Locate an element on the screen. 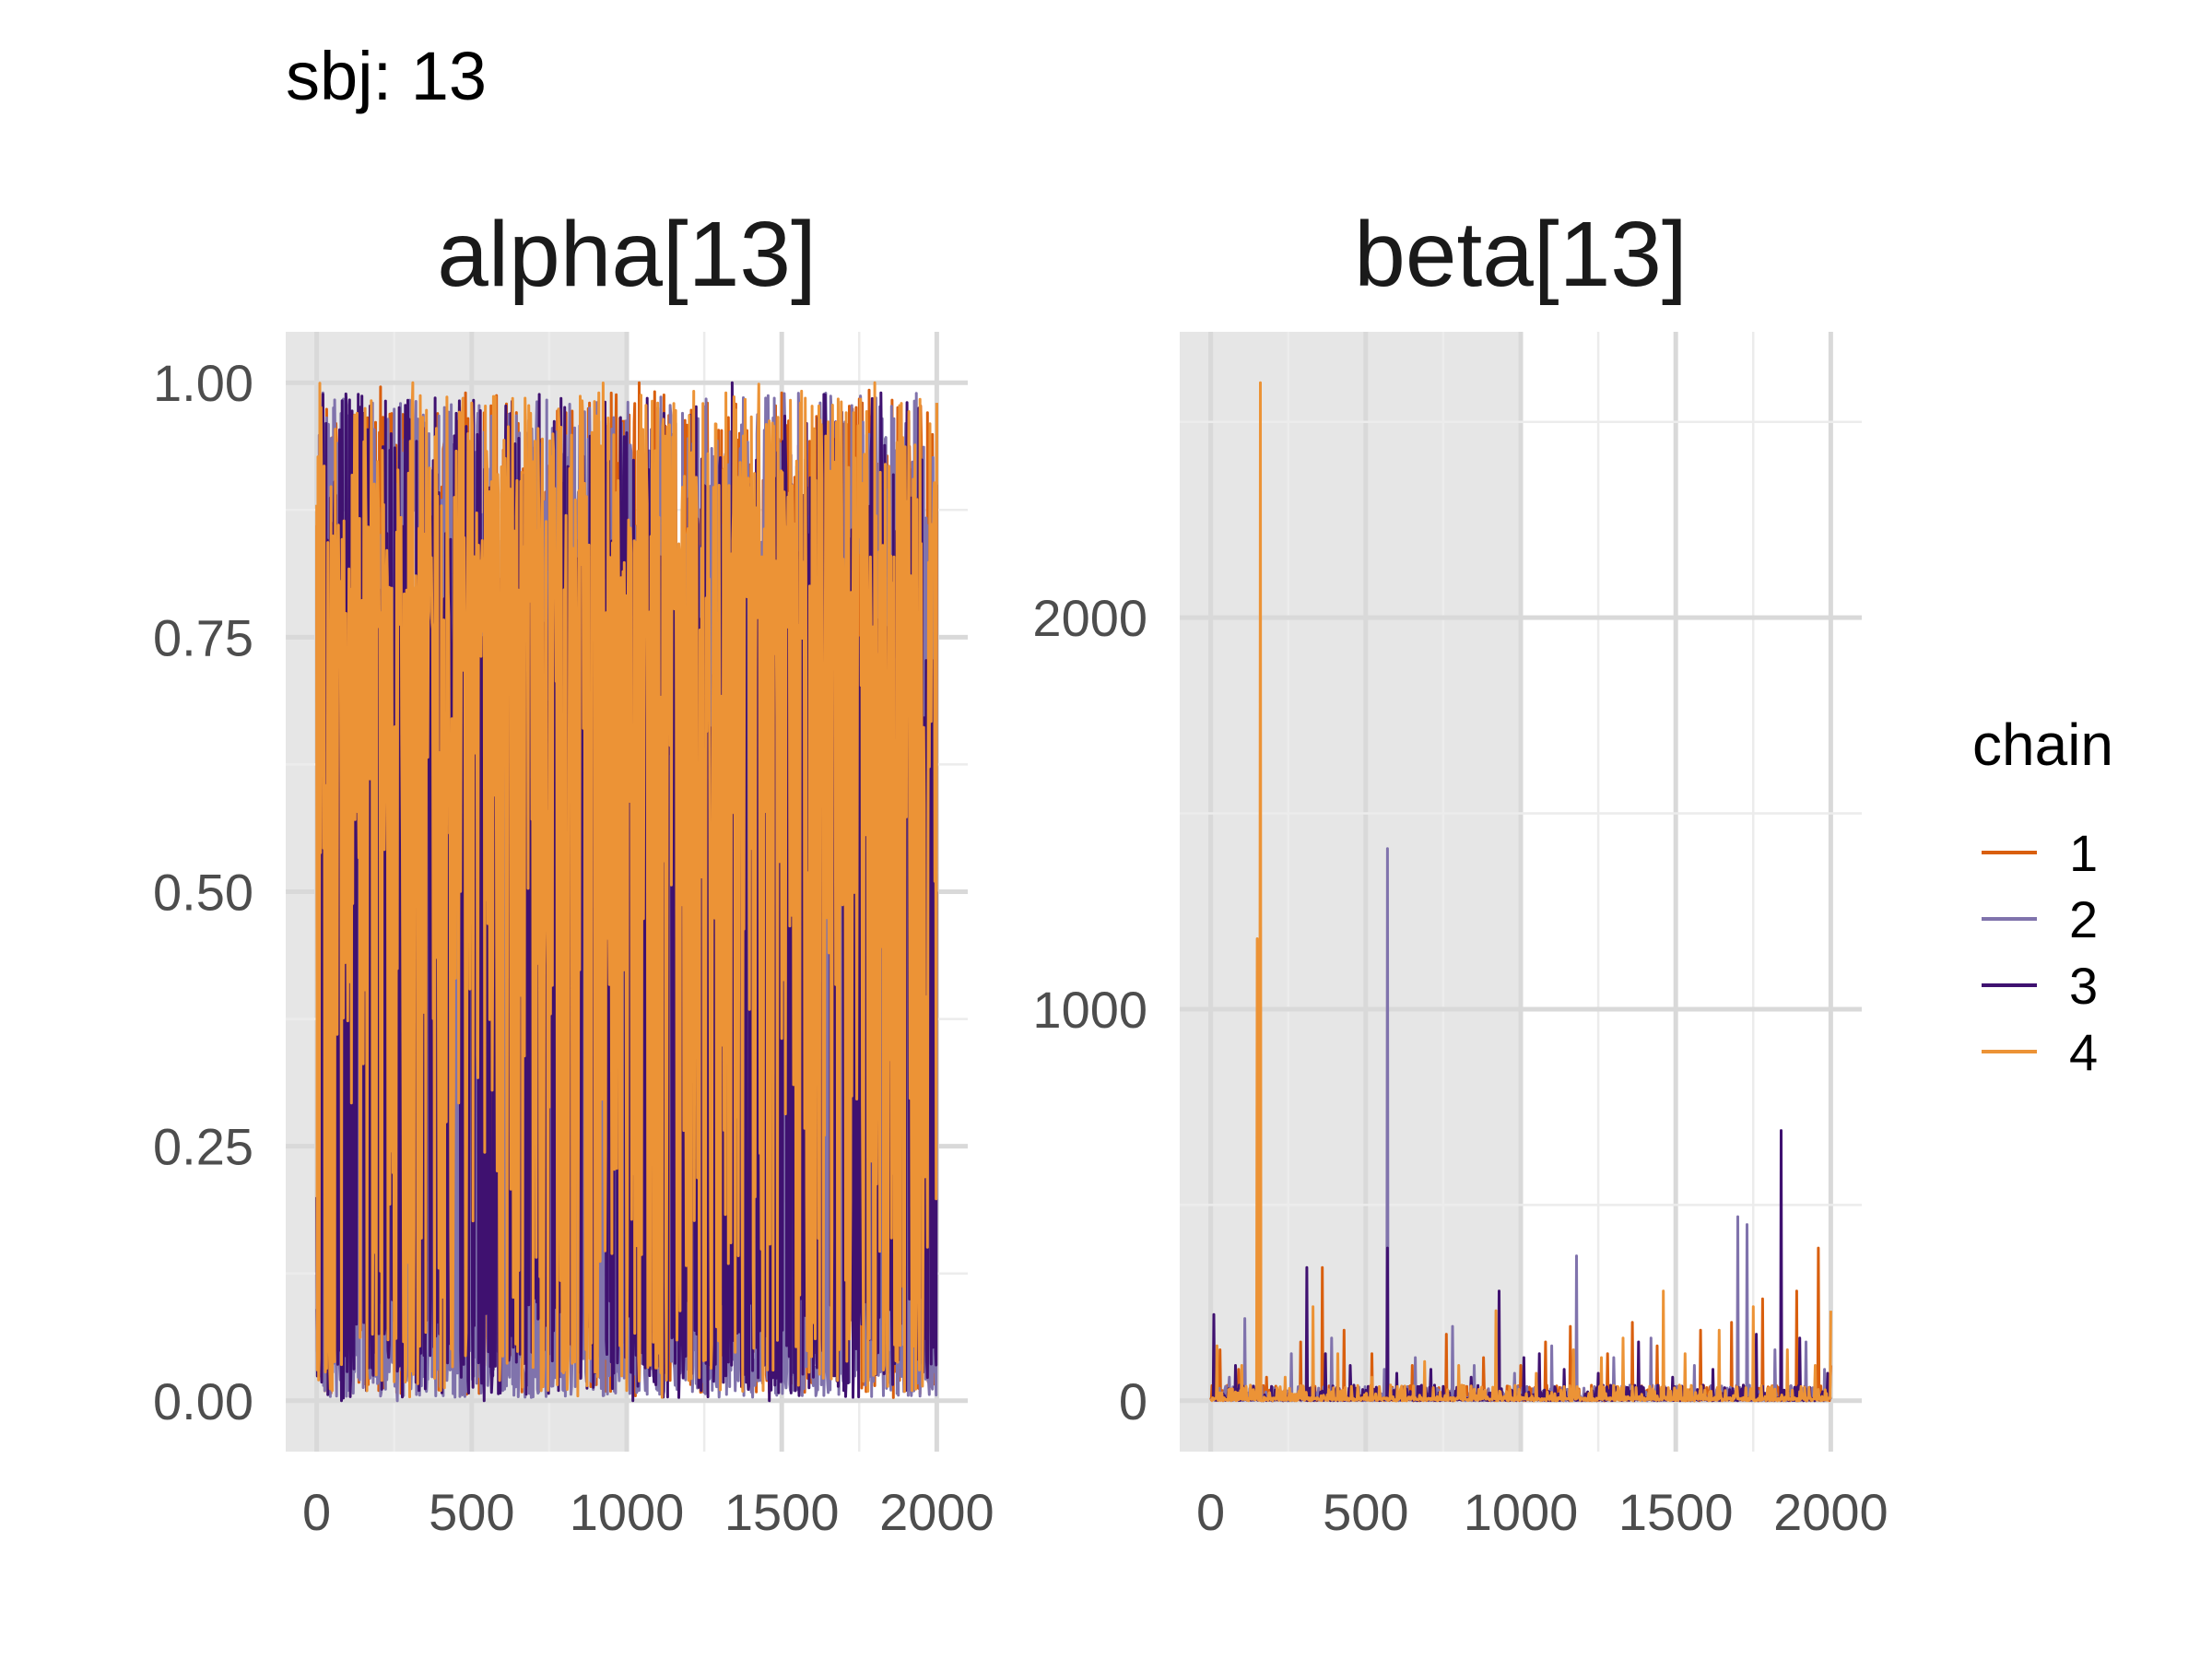 Image resolution: width=2212 pixels, height=1659 pixels. legend-label: 2 is located at coordinates (2083, 919).